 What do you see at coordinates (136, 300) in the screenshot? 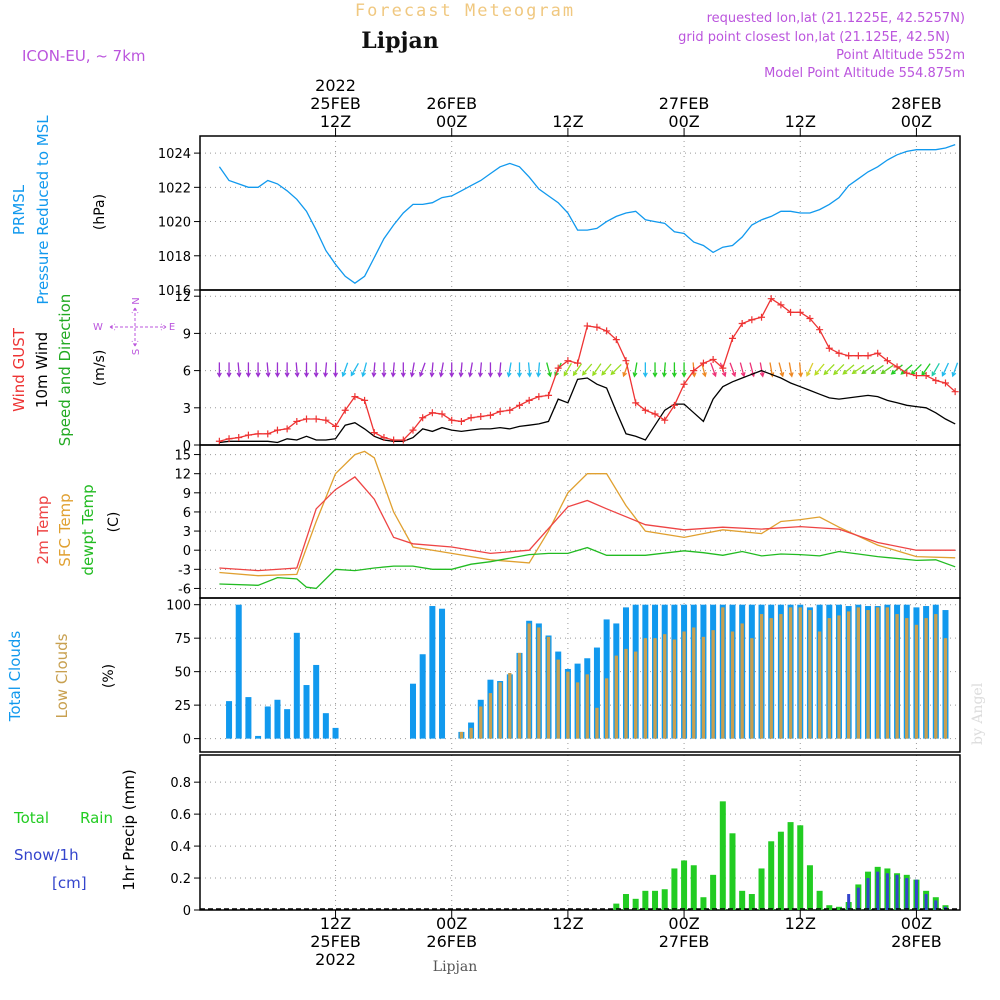
I see `compass-n-label: N` at bounding box center [136, 300].